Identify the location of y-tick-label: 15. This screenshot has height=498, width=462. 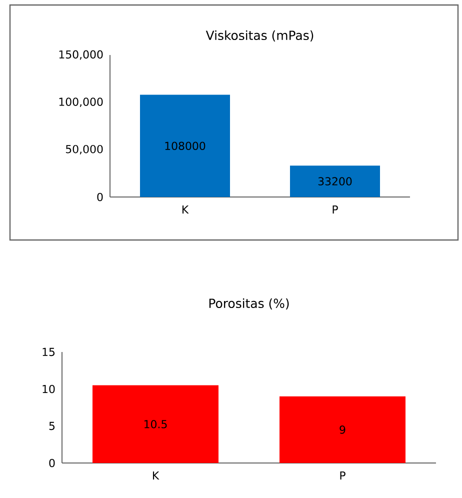
(48, 352).